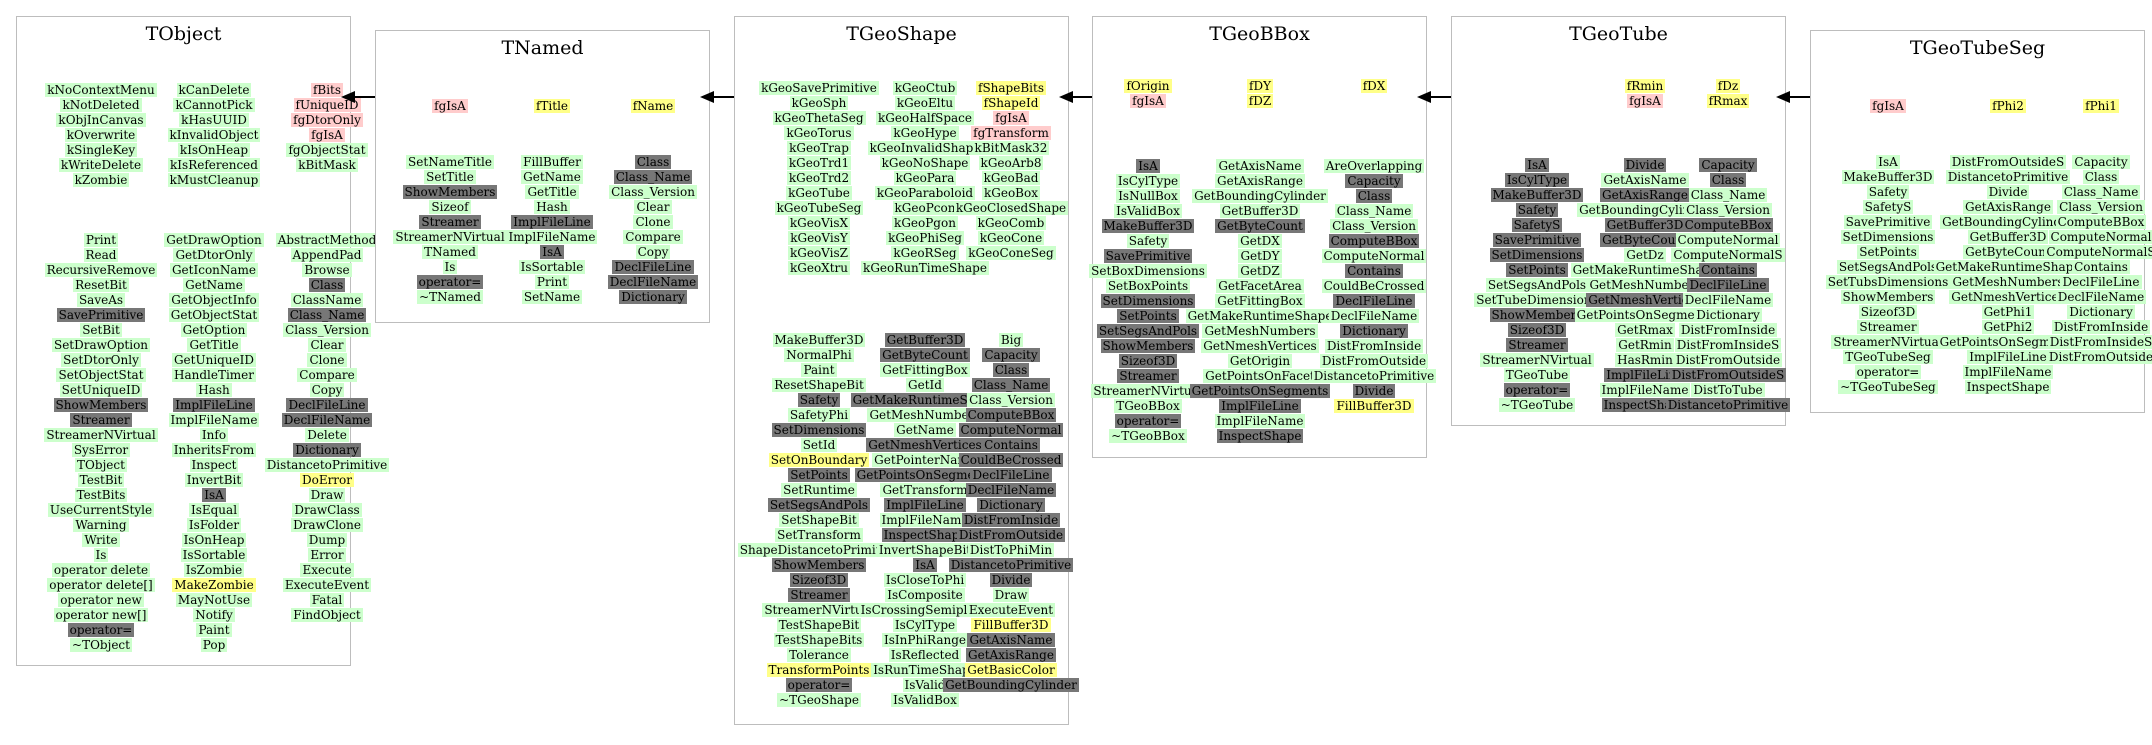 The width and height of the screenshot is (2152, 745). I want to click on class-member: kGeoVisZ, so click(819, 253).